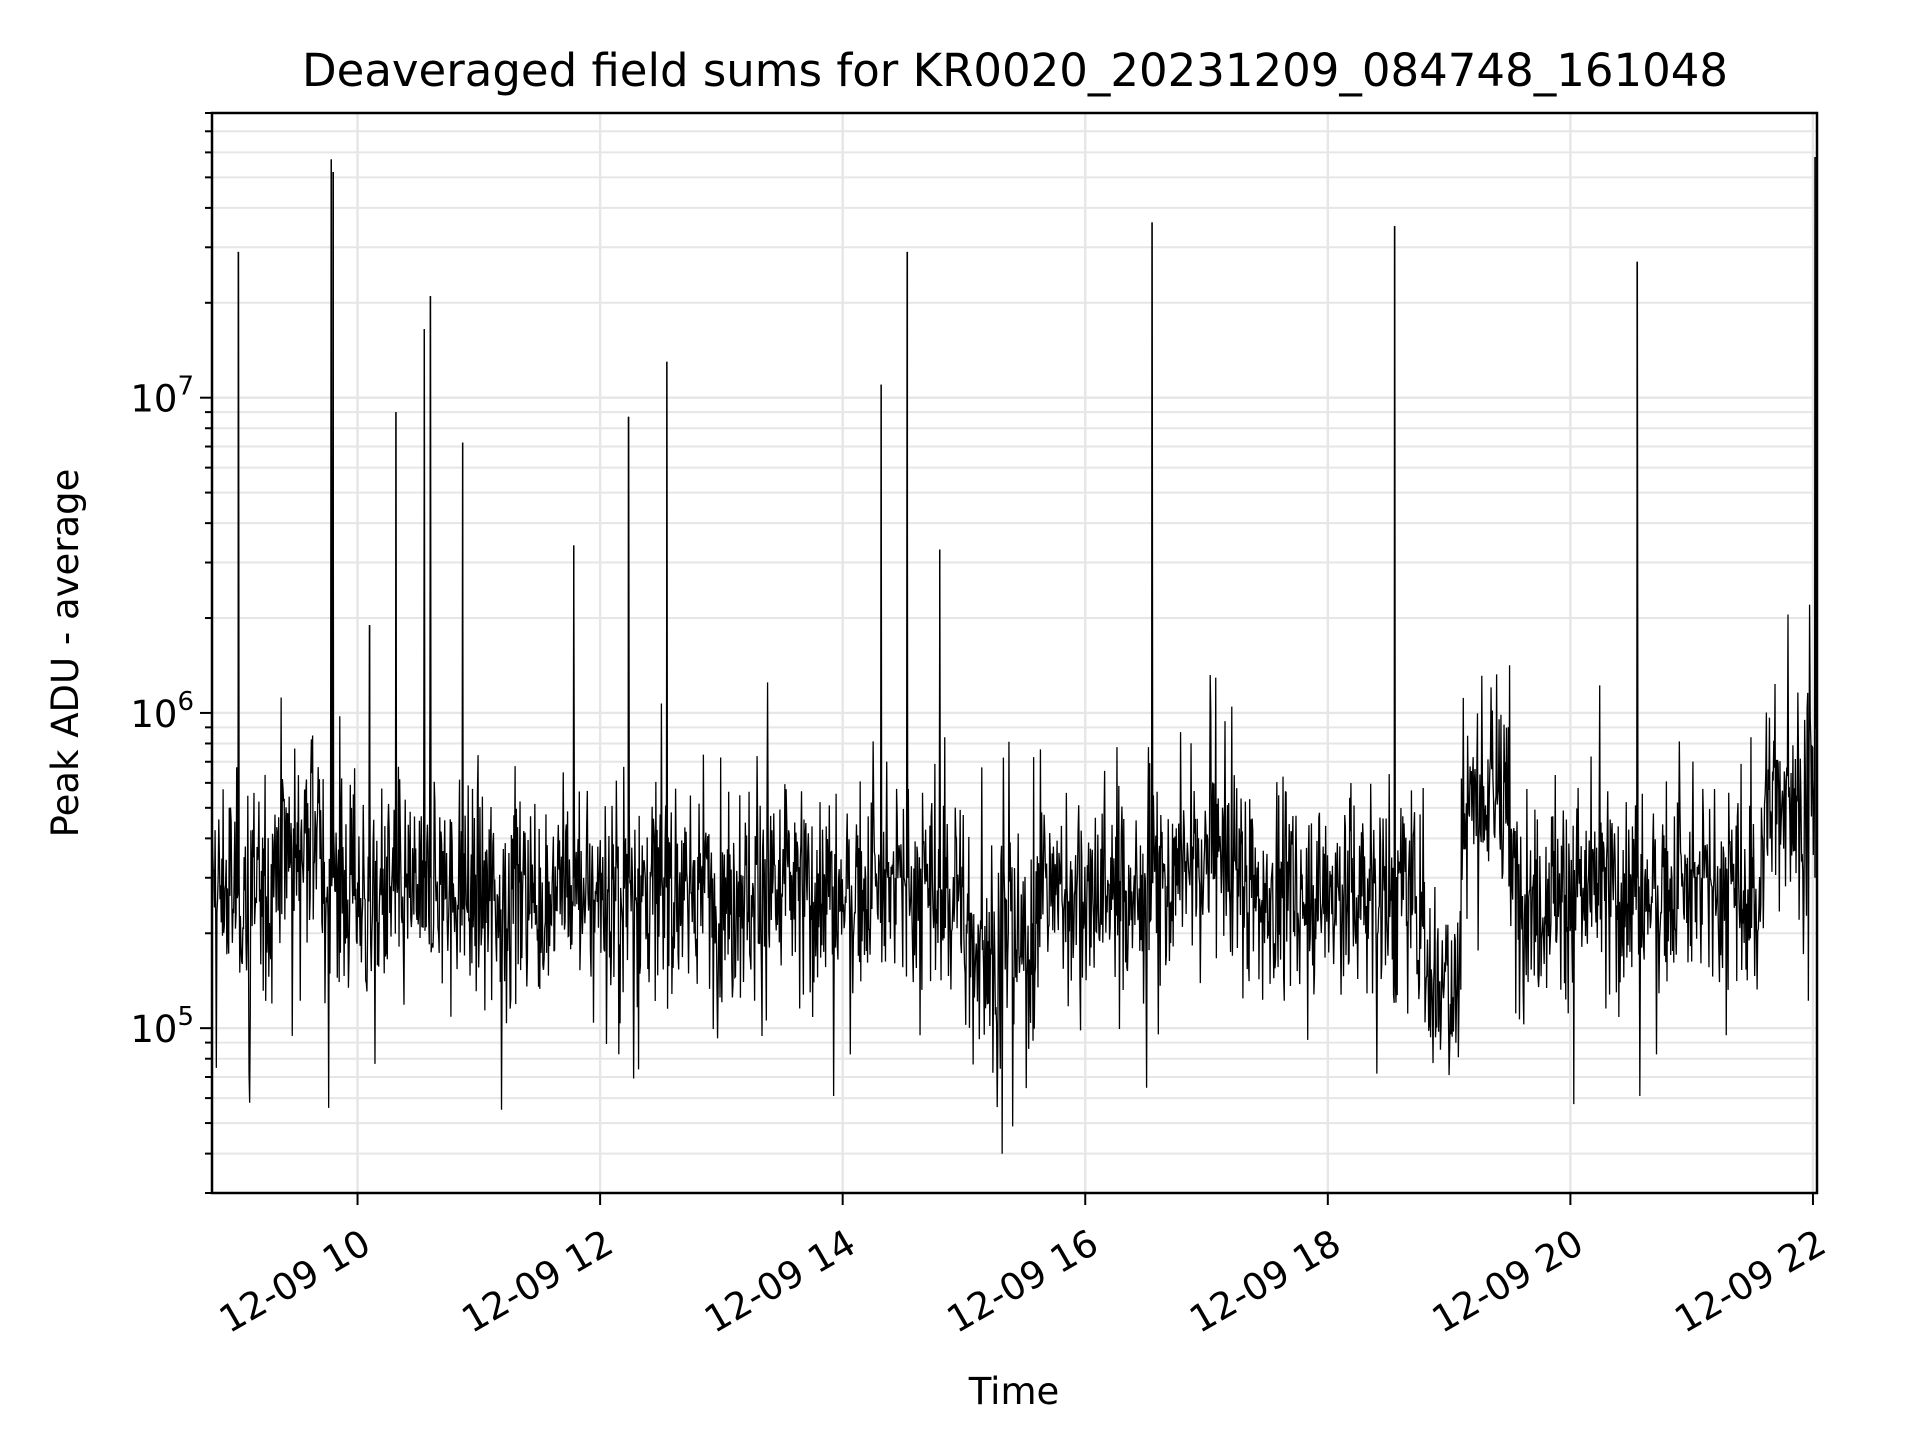 The height and width of the screenshot is (1440, 1920). What do you see at coordinates (171, 653) in the screenshot?
I see `y-axis: 10⁵ 10⁶ 10⁷` at bounding box center [171, 653].